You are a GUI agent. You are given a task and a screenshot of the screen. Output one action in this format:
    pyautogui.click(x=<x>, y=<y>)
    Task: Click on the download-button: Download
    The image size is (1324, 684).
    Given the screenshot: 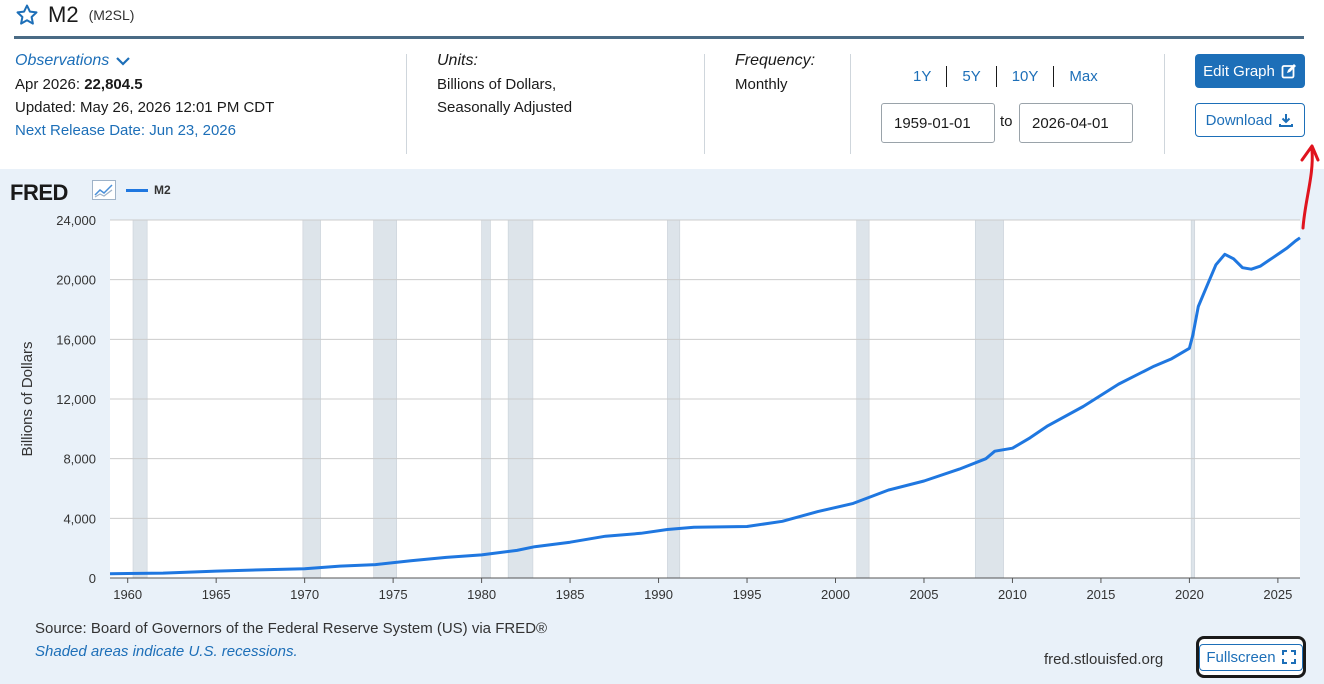 What is the action you would take?
    pyautogui.click(x=1250, y=120)
    